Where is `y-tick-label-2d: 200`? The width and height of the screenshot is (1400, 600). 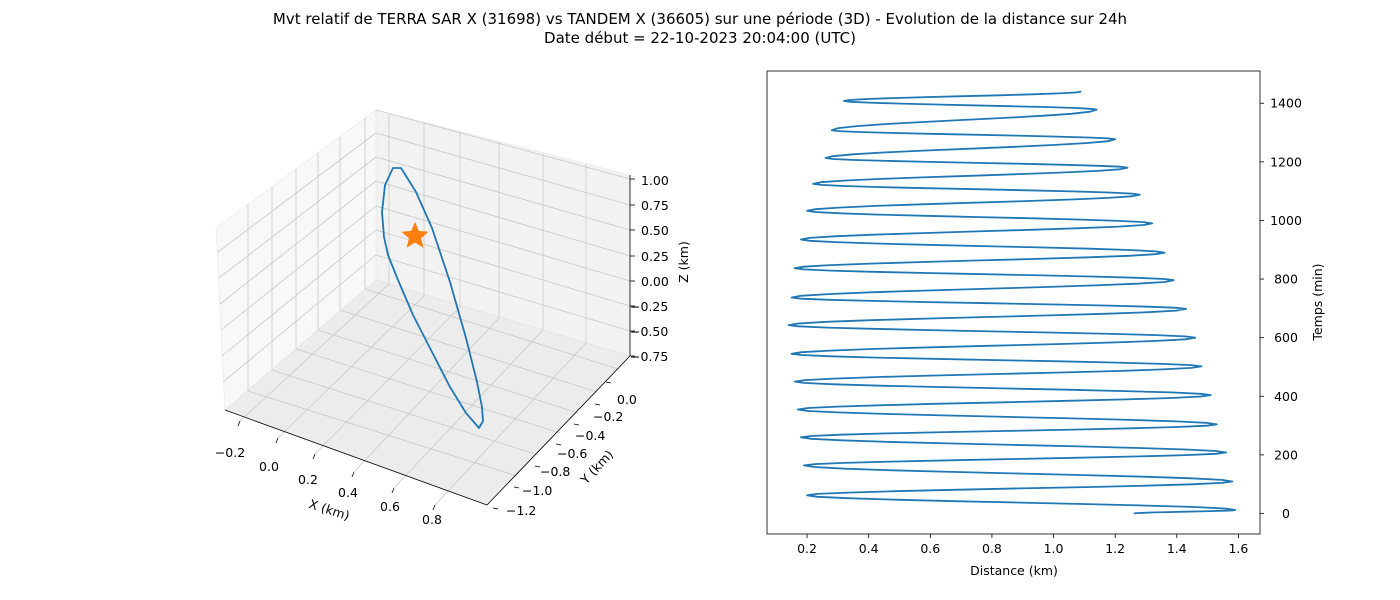
y-tick-label-2d: 200 is located at coordinates (1286, 454).